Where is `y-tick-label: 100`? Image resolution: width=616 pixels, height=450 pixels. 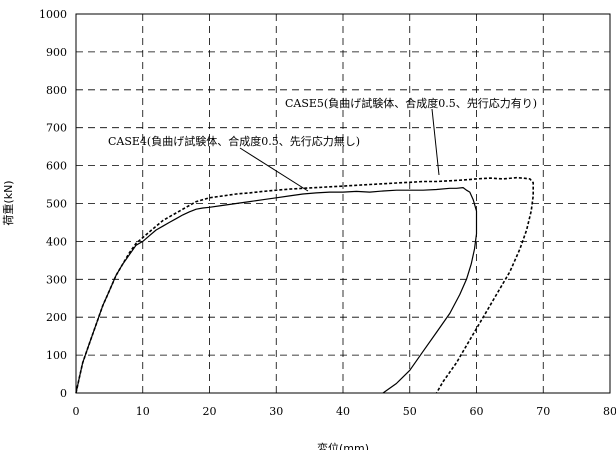
y-tick-label: 100 is located at coordinates (56, 355).